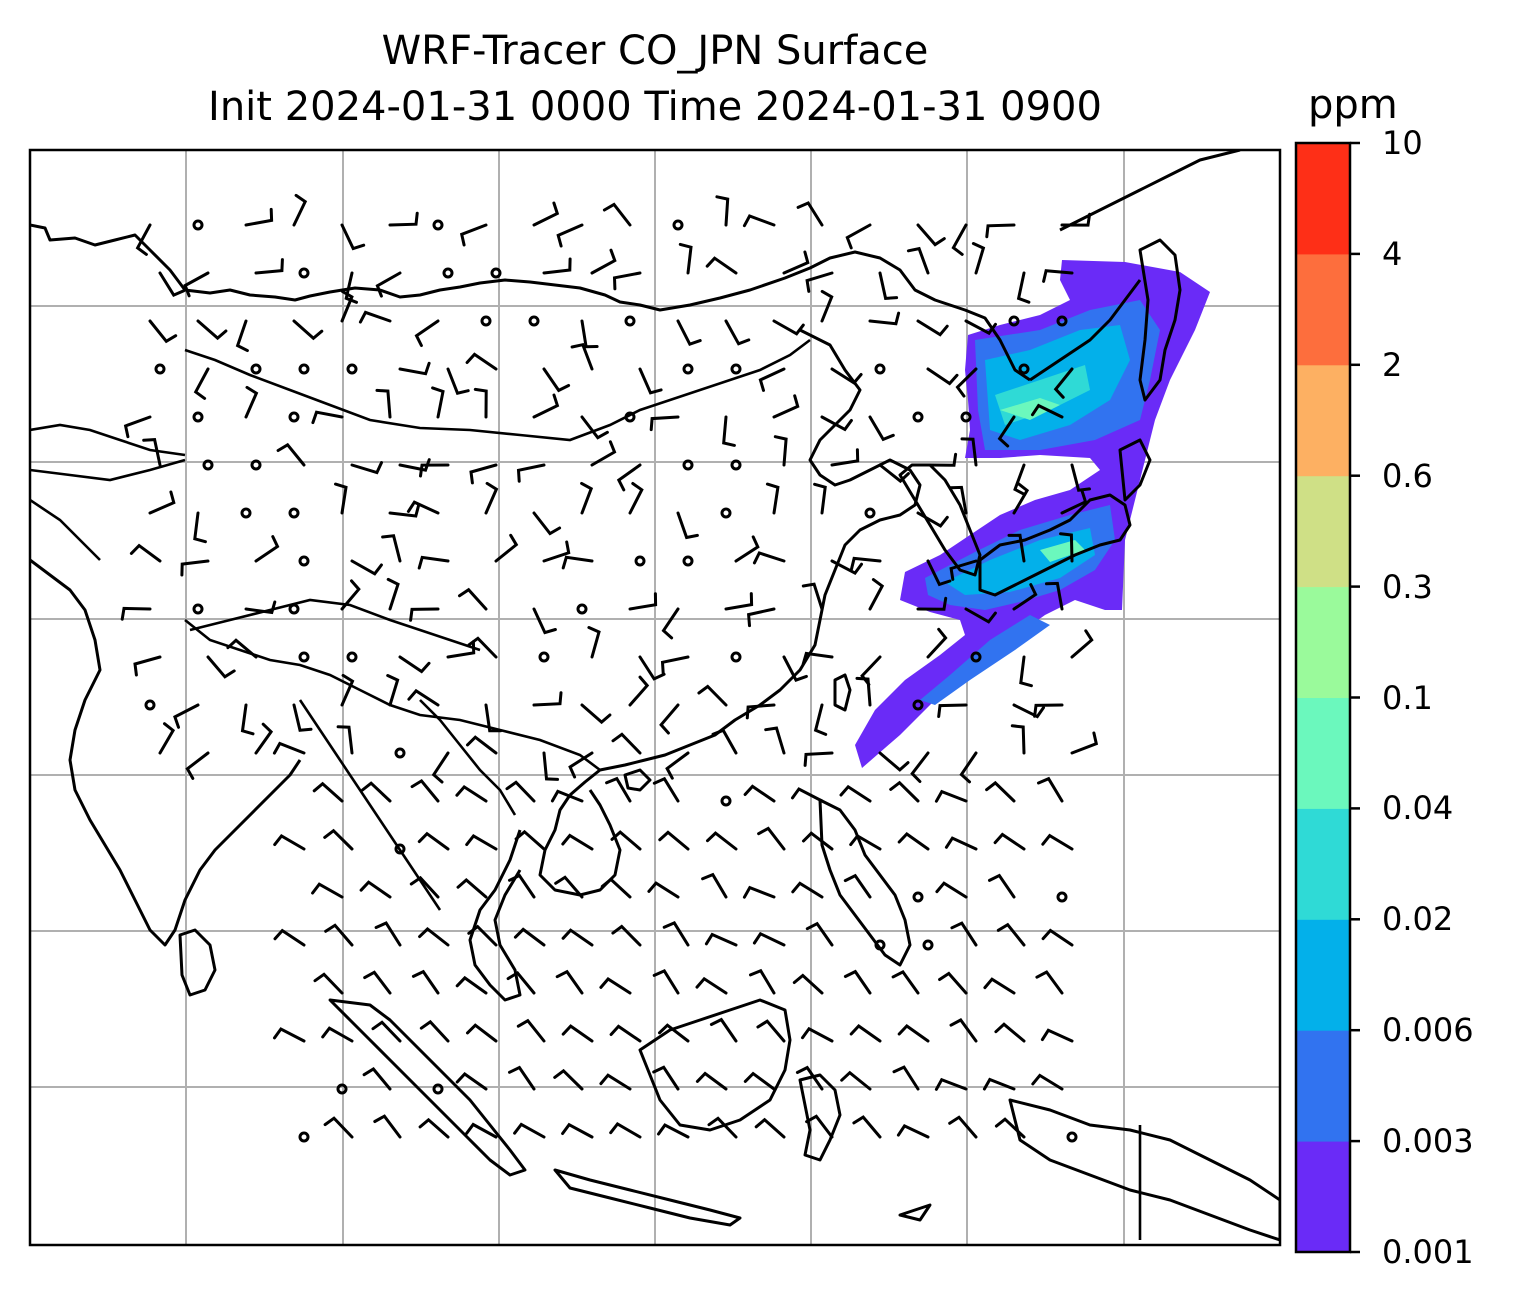 The image size is (1528, 1306). Describe the element at coordinates (65, 529) in the screenshot. I see `border-asia-west` at that location.